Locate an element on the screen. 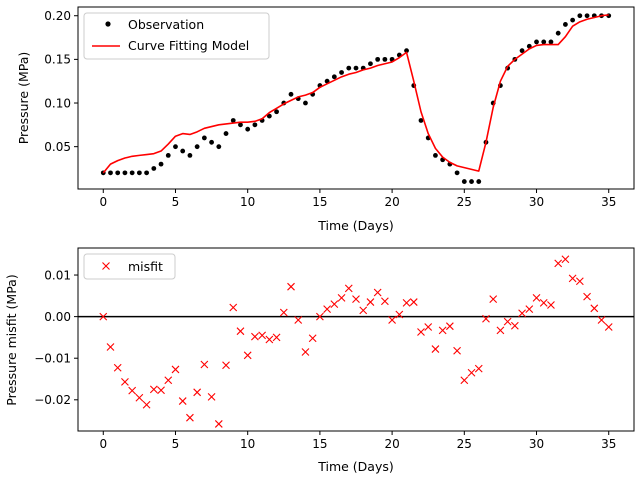 The width and height of the screenshot is (640, 484). pressure-y-axis-label: Pressure (MPa) is located at coordinates (23, 98).